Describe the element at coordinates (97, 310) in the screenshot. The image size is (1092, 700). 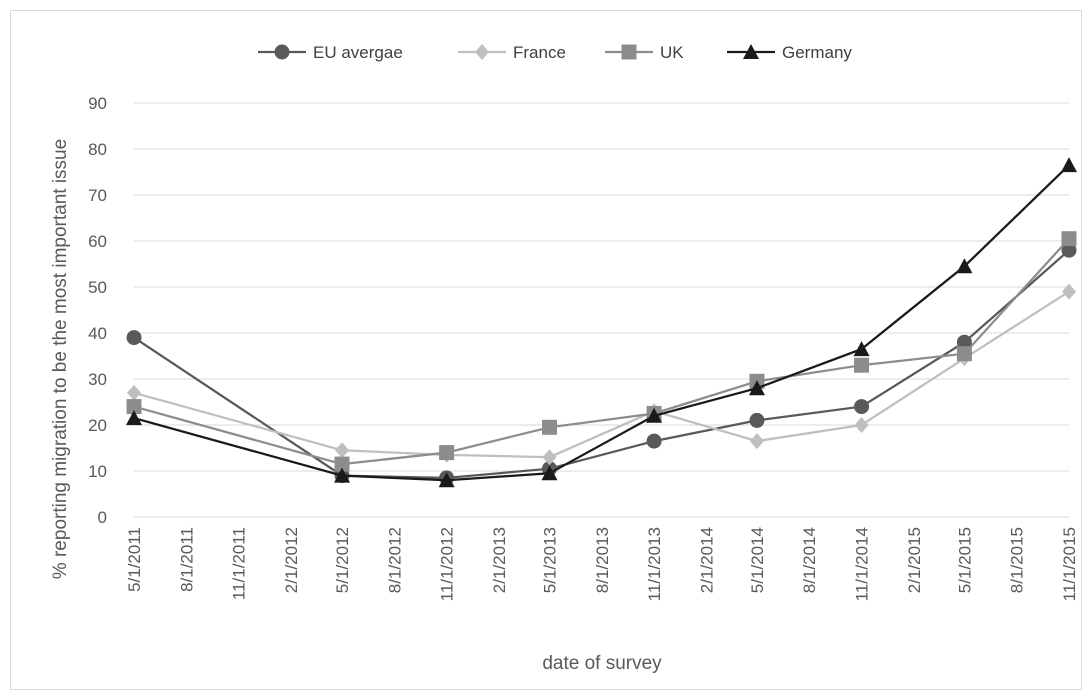
I see `y-axis-ticks: 0 10 20 30 40 50 60 70 80 90` at that location.